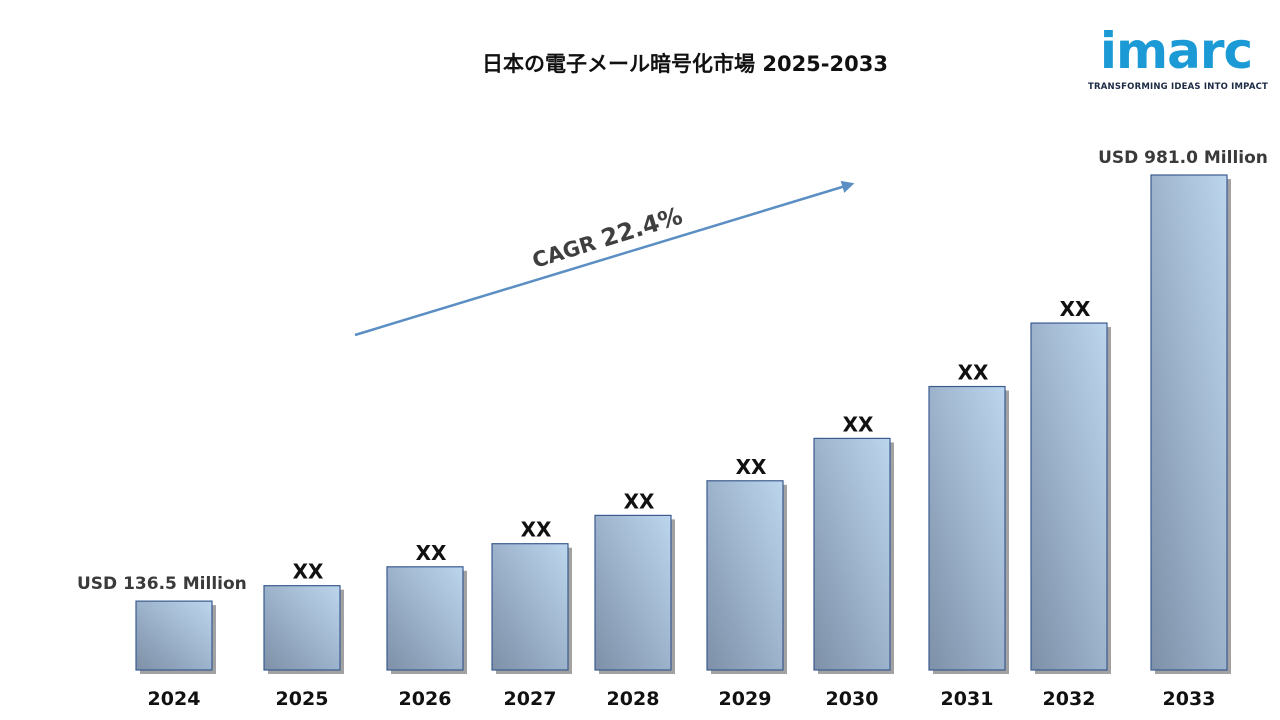 The image size is (1280, 720). Describe the element at coordinates (745, 575) in the screenshot. I see `bar-2029` at that location.